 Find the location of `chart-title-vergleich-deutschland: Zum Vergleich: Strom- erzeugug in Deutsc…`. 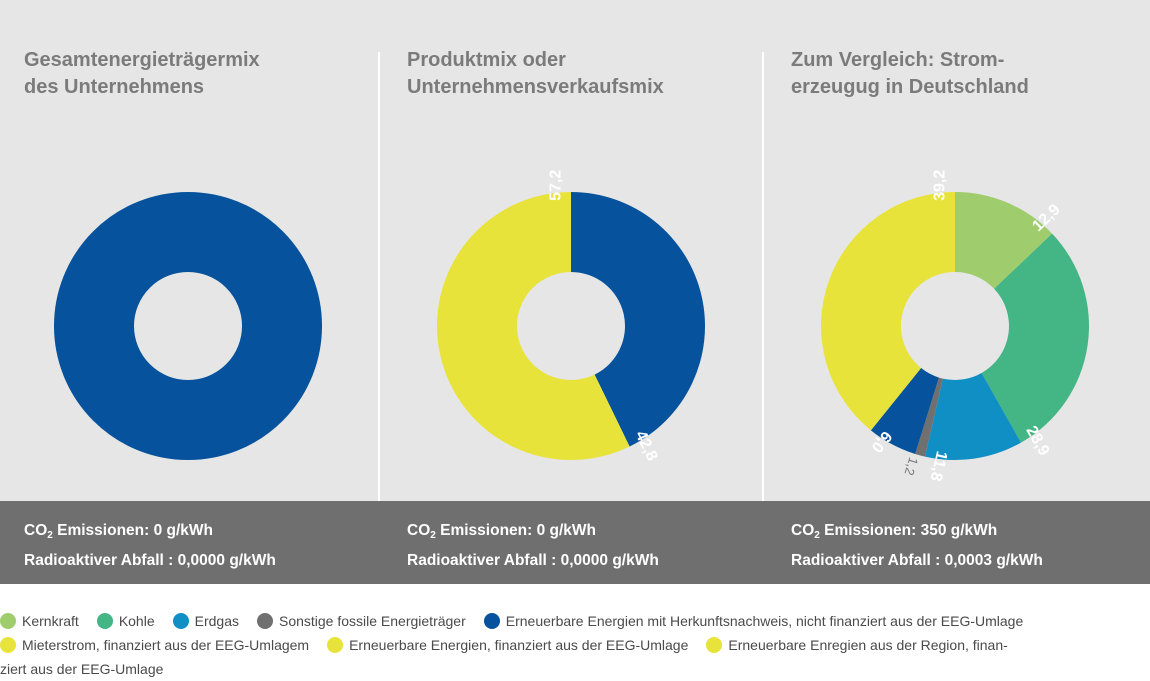

chart-title-vergleich-deutschland: Zum Vergleich: Strom- erzeugug in Deutsc… is located at coordinates (910, 73).